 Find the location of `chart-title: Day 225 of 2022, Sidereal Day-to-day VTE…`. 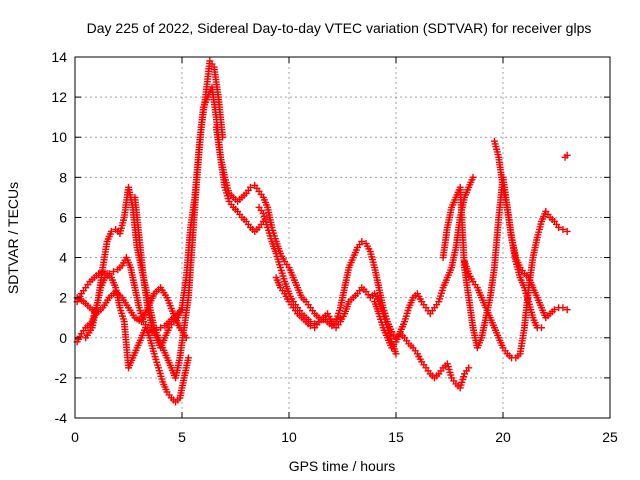

chart-title: Day 225 of 2022, Sidereal Day-to-day VTE… is located at coordinates (339, 28).